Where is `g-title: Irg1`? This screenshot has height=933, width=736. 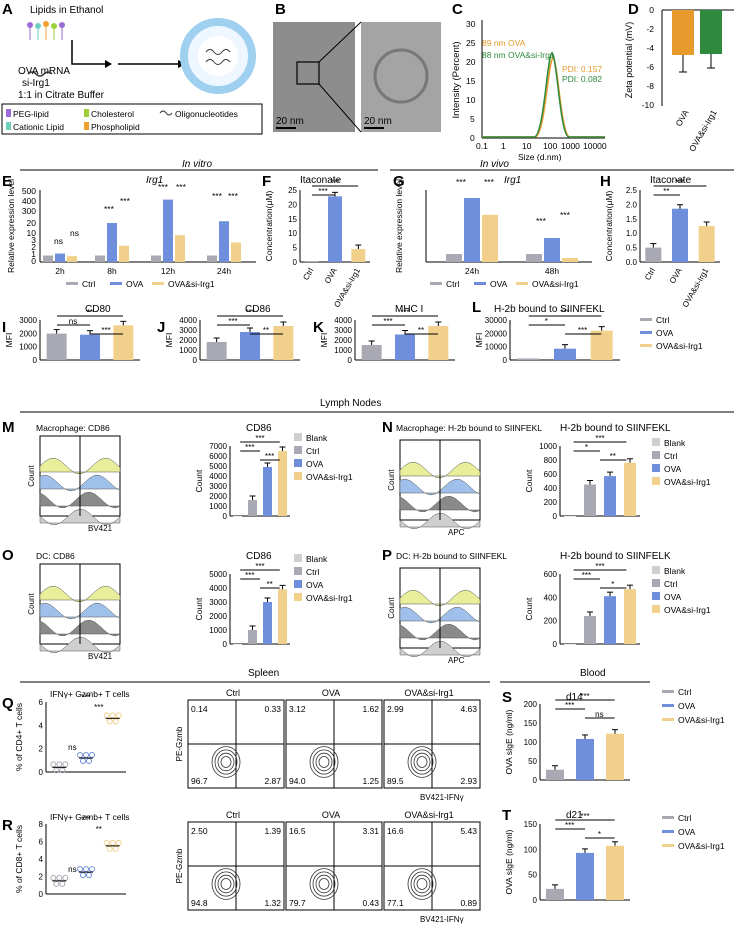
g-title: Irg1 is located at coordinates (512, 180).